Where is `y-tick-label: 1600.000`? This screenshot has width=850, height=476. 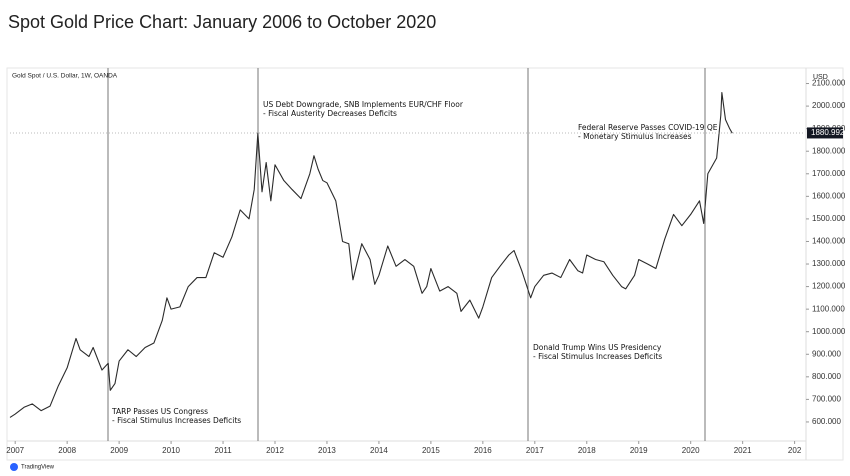 y-tick-label: 1600.000 is located at coordinates (829, 195).